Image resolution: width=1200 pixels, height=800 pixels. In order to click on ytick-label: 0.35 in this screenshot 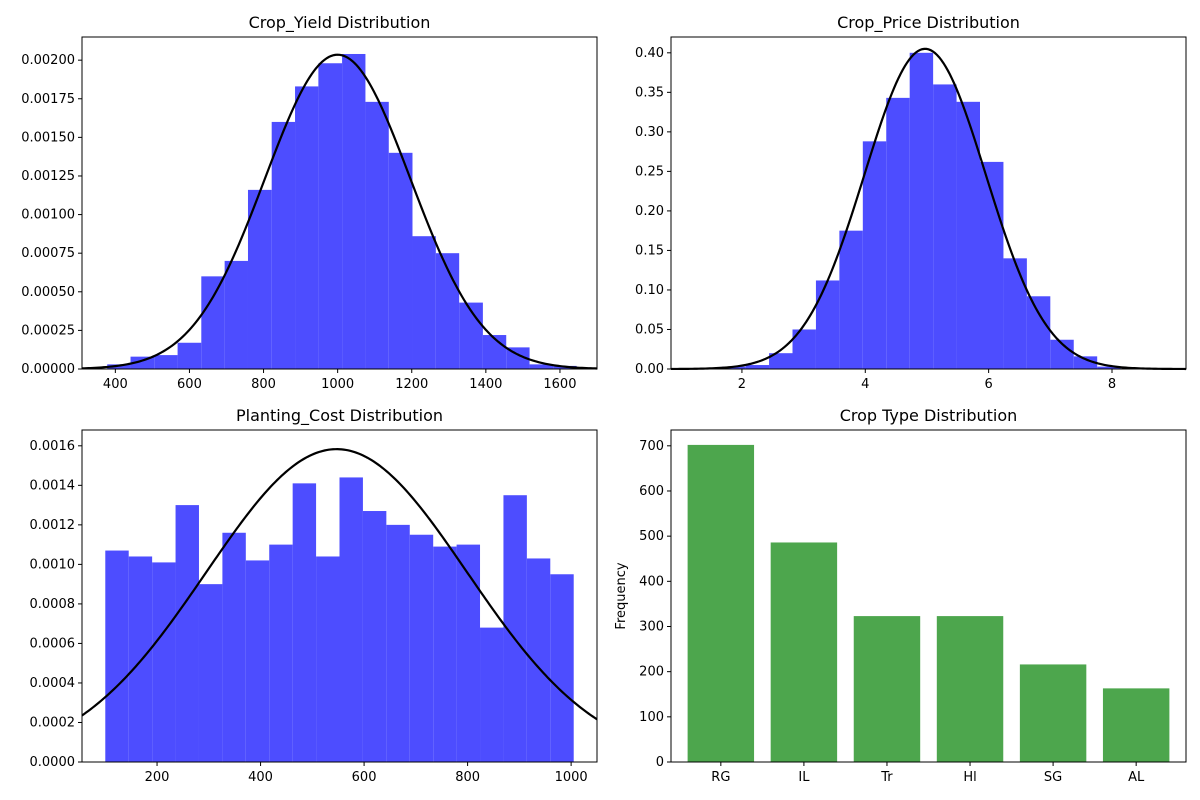, I will do `click(649, 92)`.